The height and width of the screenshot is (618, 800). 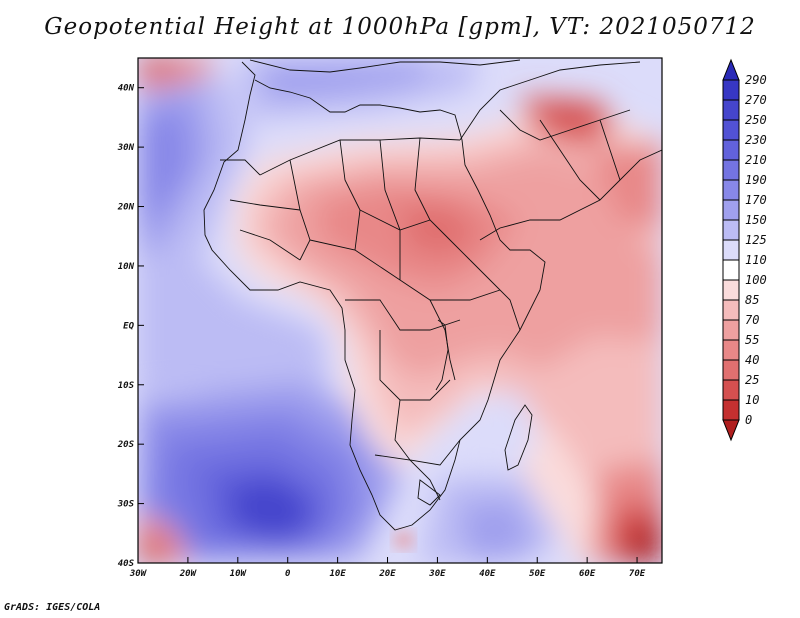 I want to click on lat-label: 40N, so click(x=126, y=89).